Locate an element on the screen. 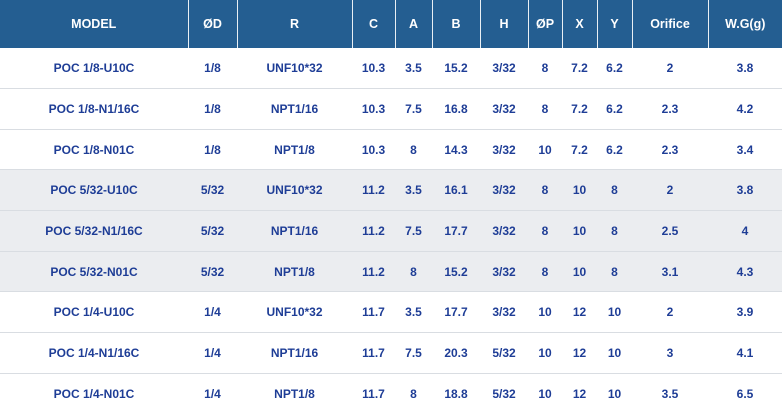 The image size is (782, 414). model-cell: POC 1/8-U10C is located at coordinates (94, 68).